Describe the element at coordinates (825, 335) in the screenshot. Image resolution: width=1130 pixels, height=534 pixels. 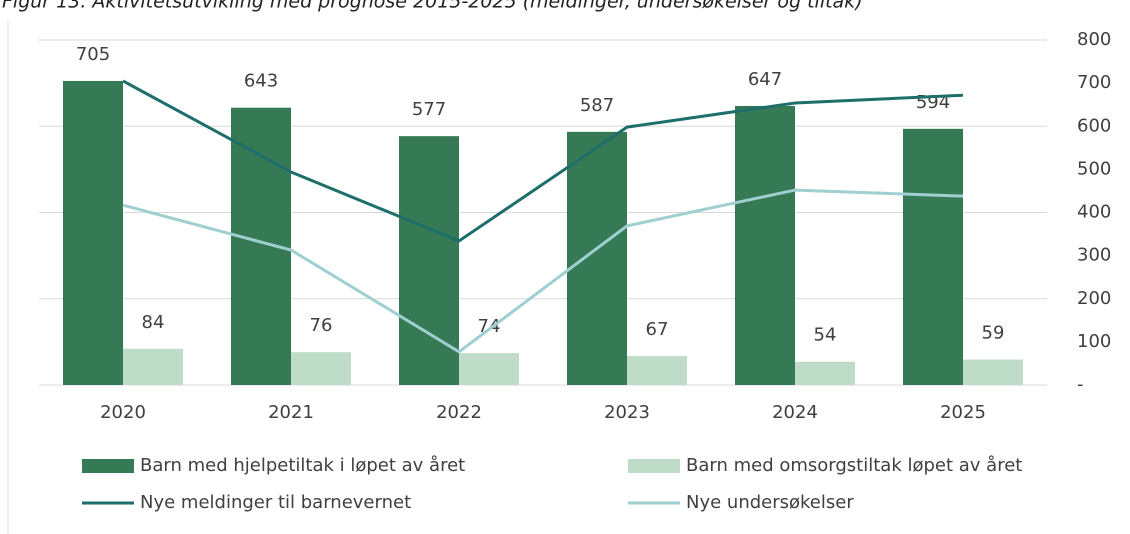
I see `data-label: 54` at that location.